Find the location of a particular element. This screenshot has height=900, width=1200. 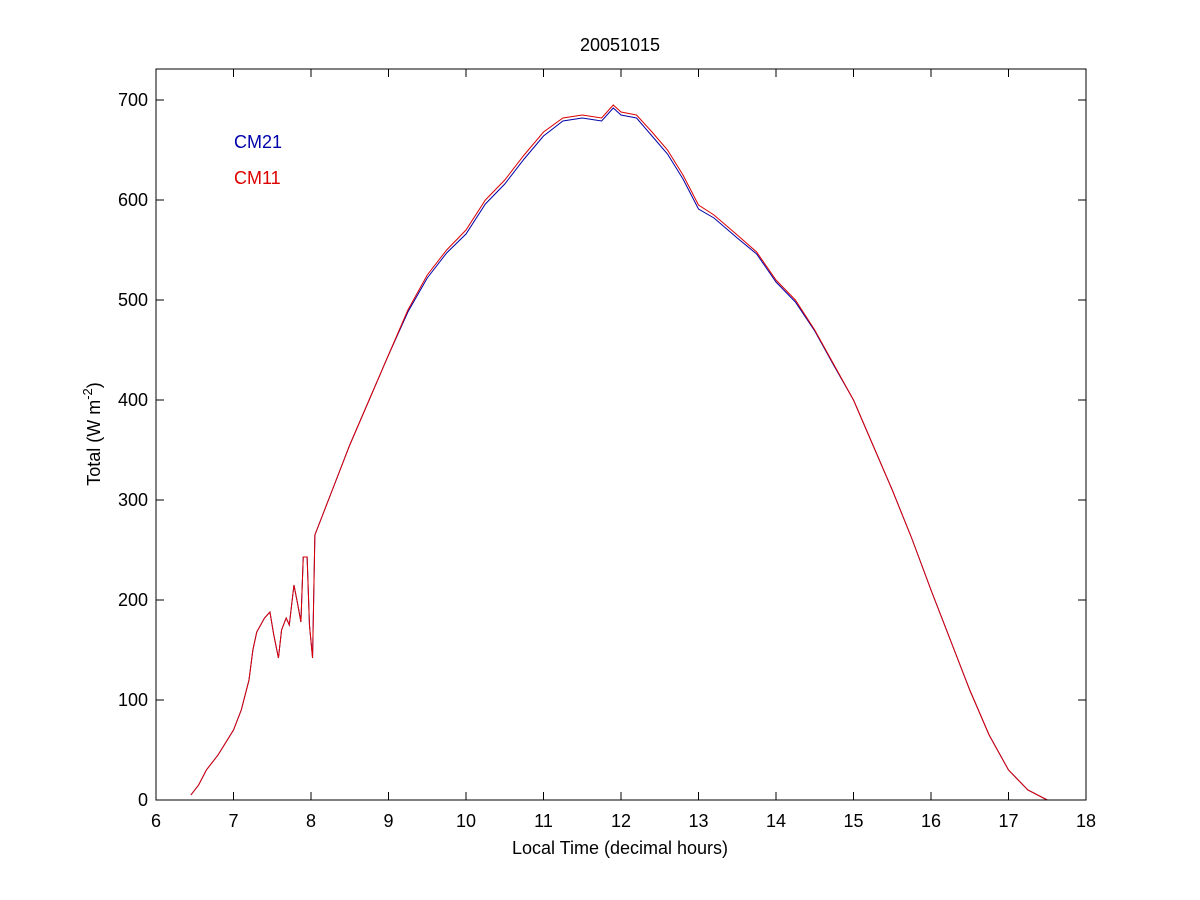

x-tick-label: 7 is located at coordinates (233, 821).